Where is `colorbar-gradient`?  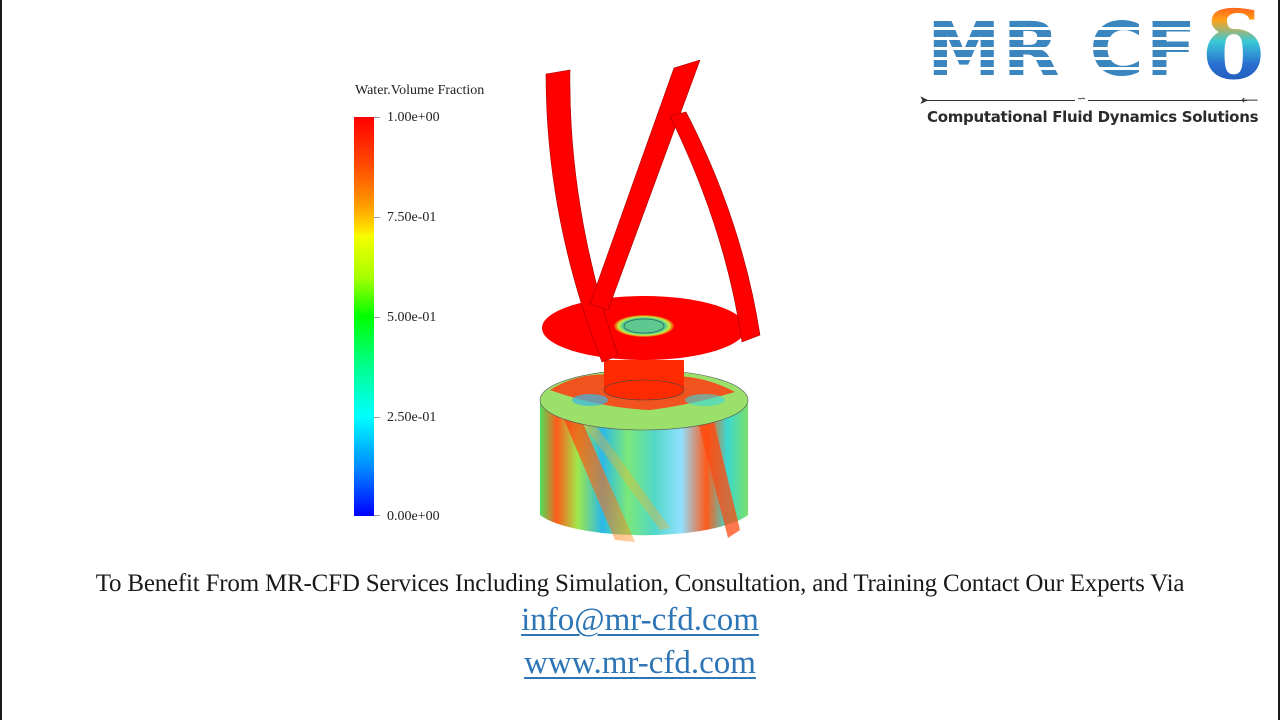
colorbar-gradient is located at coordinates (364, 316).